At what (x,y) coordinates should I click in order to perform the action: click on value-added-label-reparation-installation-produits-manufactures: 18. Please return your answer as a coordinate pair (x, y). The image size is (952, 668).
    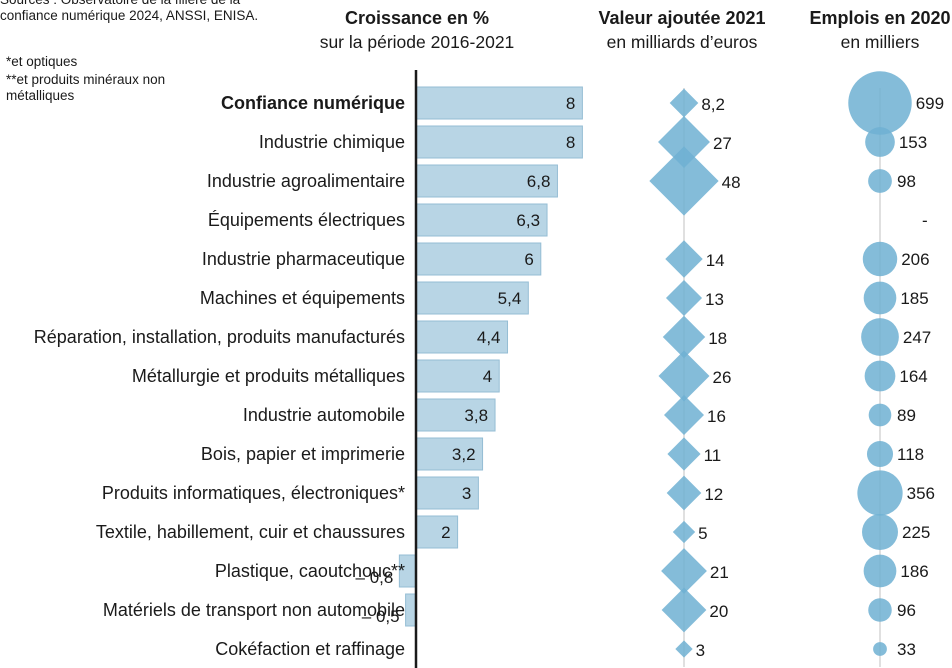
    Looking at the image, I should click on (717, 338).